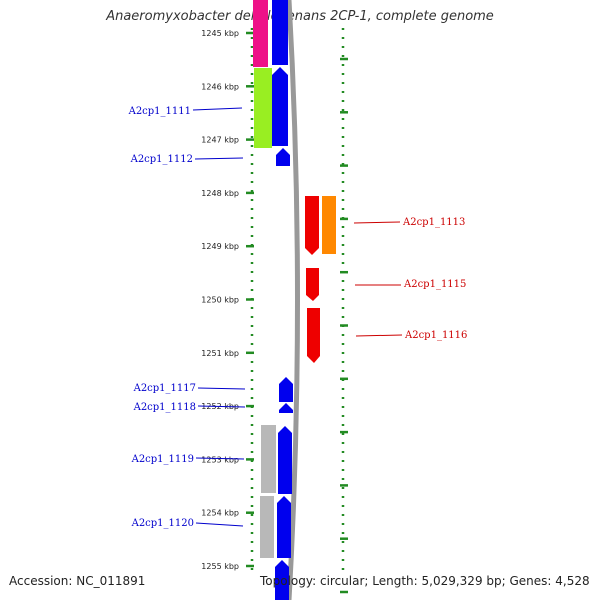 This screenshot has width=600, height=600. Describe the element at coordinates (220, 193) in the screenshot. I see `tick-label: 1248 kbp` at that location.